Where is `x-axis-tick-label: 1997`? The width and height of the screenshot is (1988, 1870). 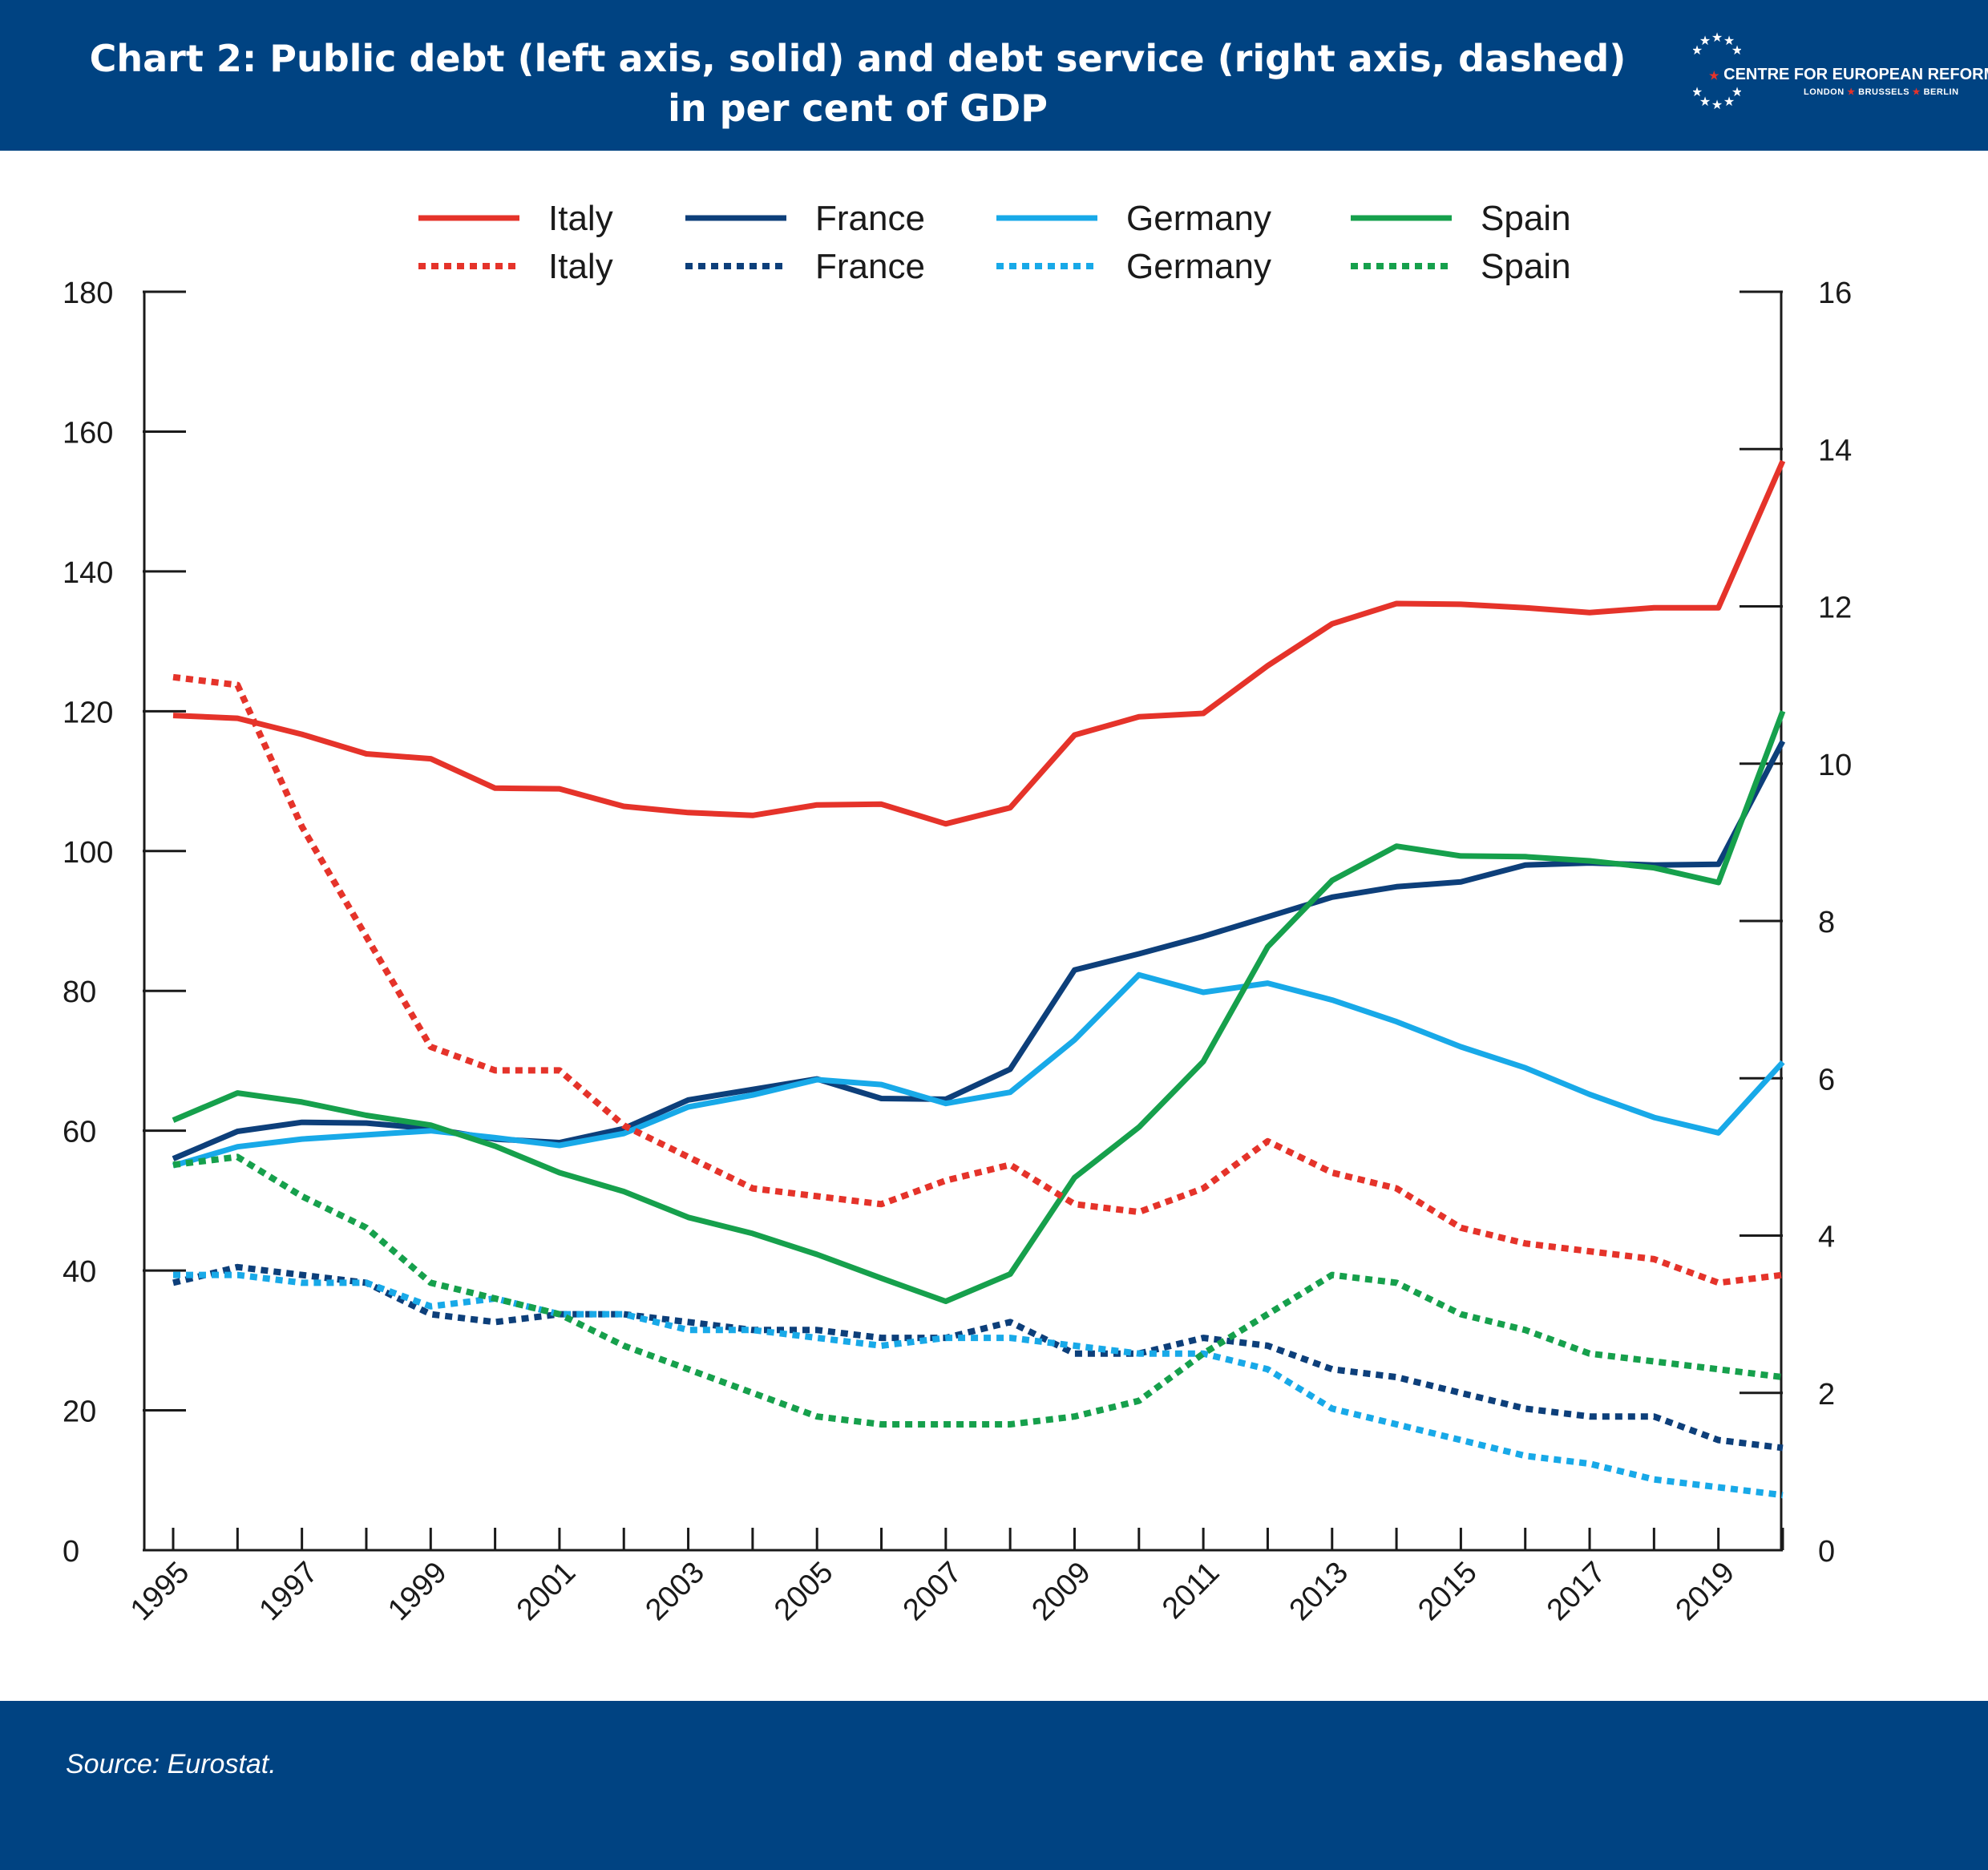 x-axis-tick-label: 1997 is located at coordinates (289, 1591).